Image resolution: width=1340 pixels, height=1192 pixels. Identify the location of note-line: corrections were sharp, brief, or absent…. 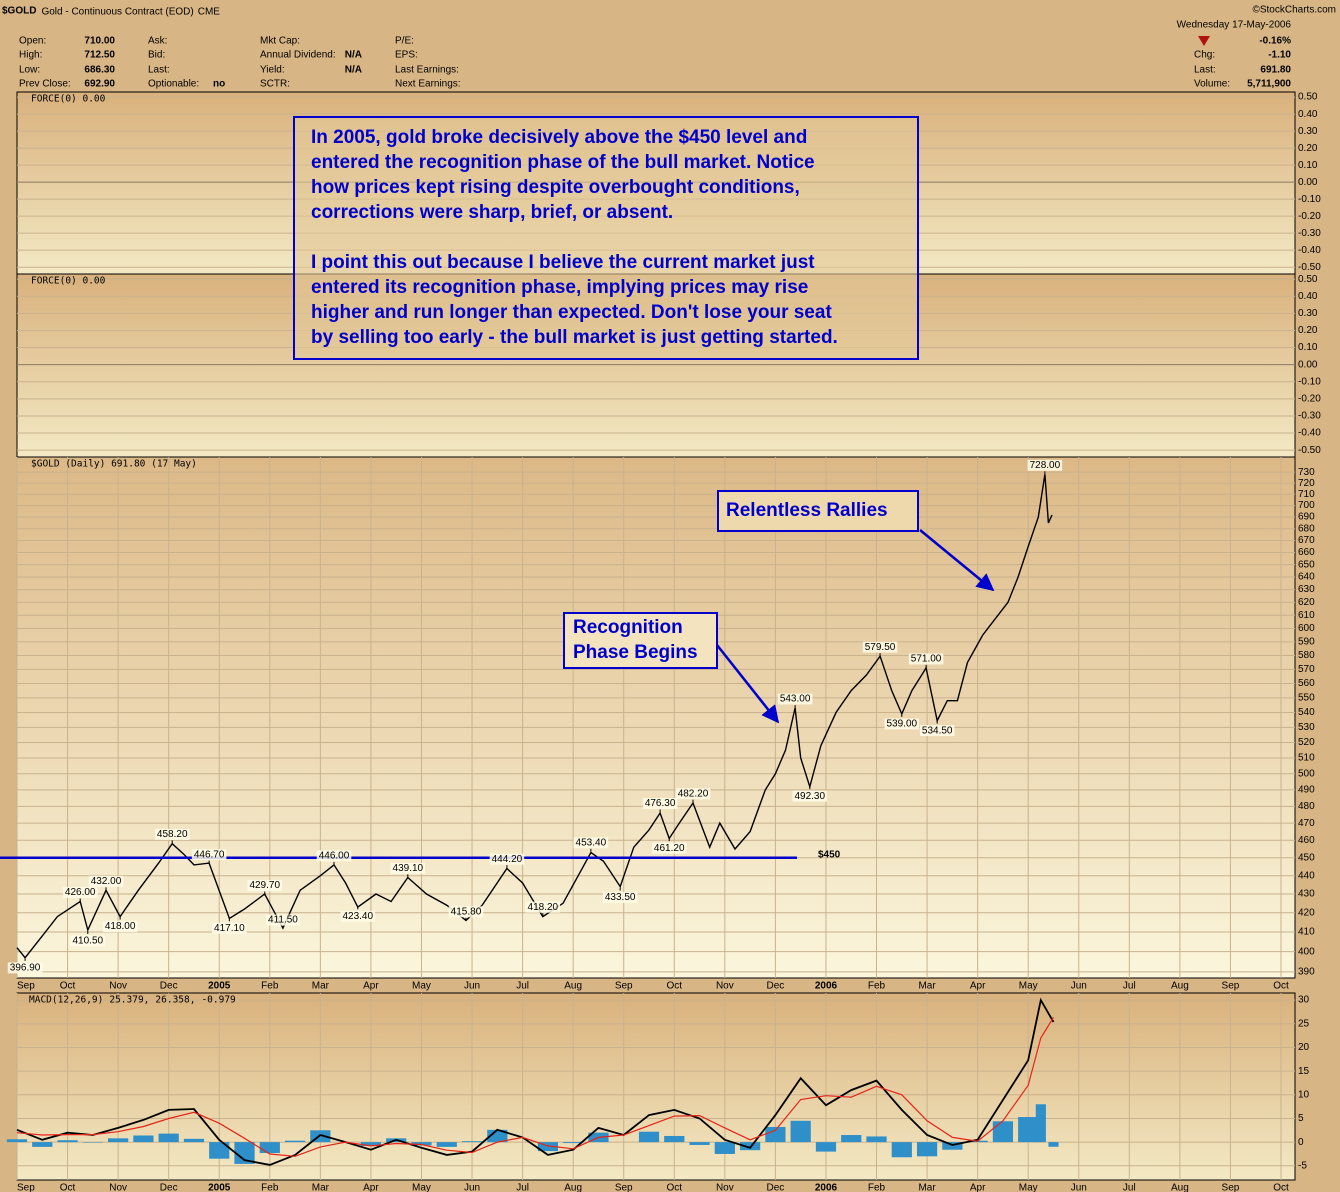
(492, 212).